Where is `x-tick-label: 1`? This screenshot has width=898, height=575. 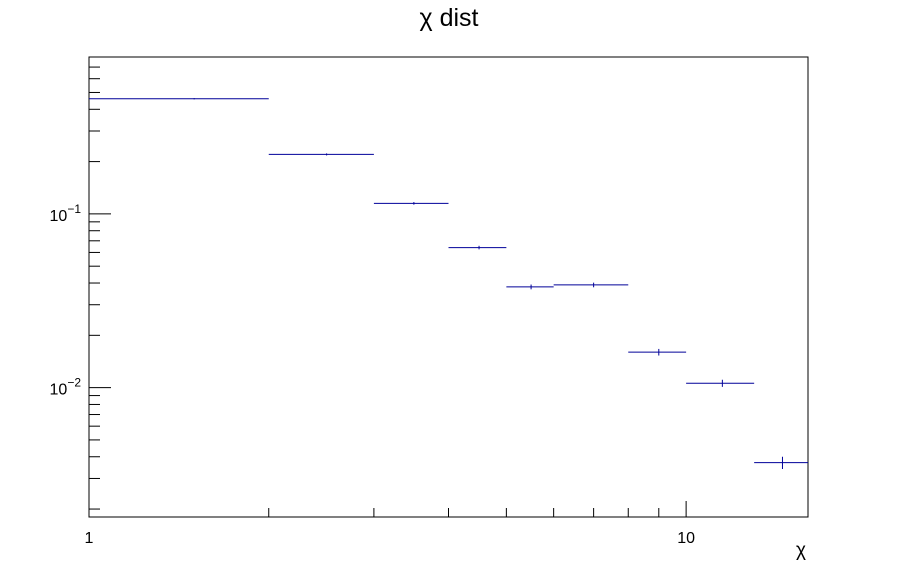 x-tick-label: 1 is located at coordinates (89, 538).